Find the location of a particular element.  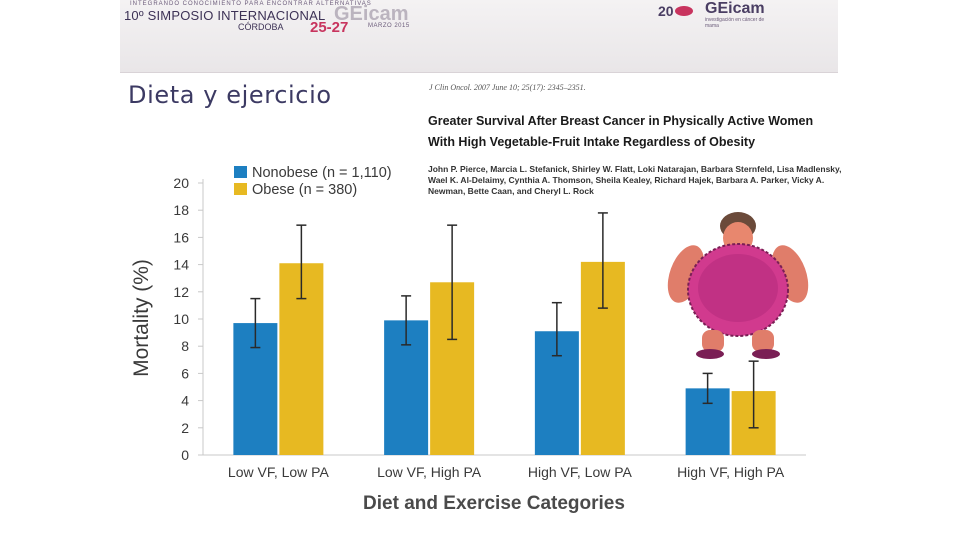

y-tick-label: 12 is located at coordinates (181, 292).